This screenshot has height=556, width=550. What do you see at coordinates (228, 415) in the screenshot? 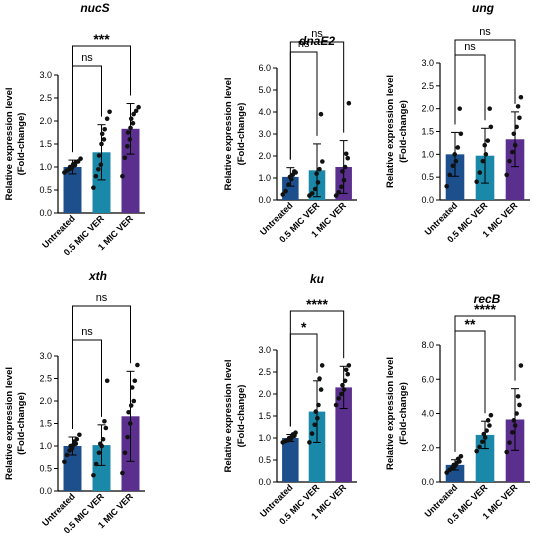
I see `y-axis-label: Relative expression level` at bounding box center [228, 415].